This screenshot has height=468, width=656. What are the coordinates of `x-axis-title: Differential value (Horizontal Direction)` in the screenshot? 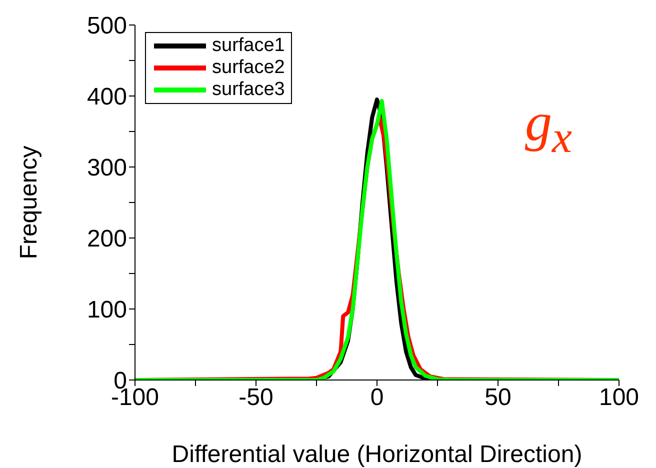 It's located at (377, 454).